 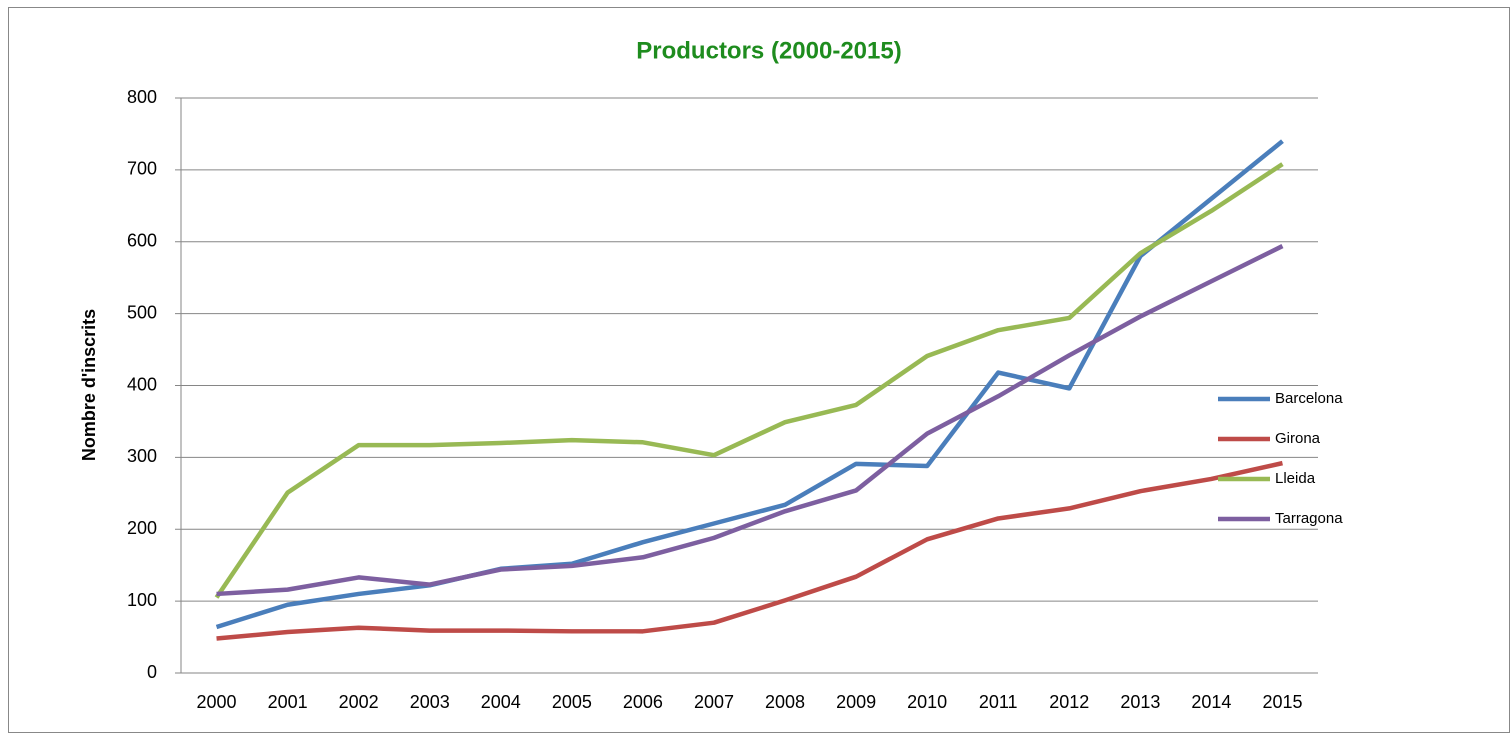 I want to click on x-tick-label: 2014, so click(x=1211, y=702).